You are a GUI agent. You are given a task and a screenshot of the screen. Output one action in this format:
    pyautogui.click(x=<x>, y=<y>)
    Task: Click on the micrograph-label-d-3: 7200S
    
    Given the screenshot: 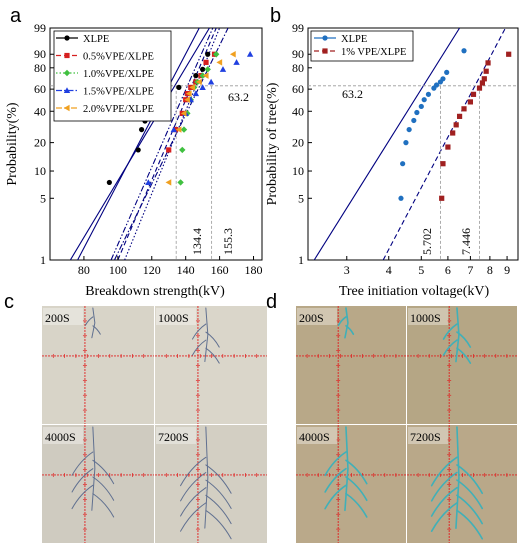 What is the action you would take?
    pyautogui.click(x=425, y=437)
    